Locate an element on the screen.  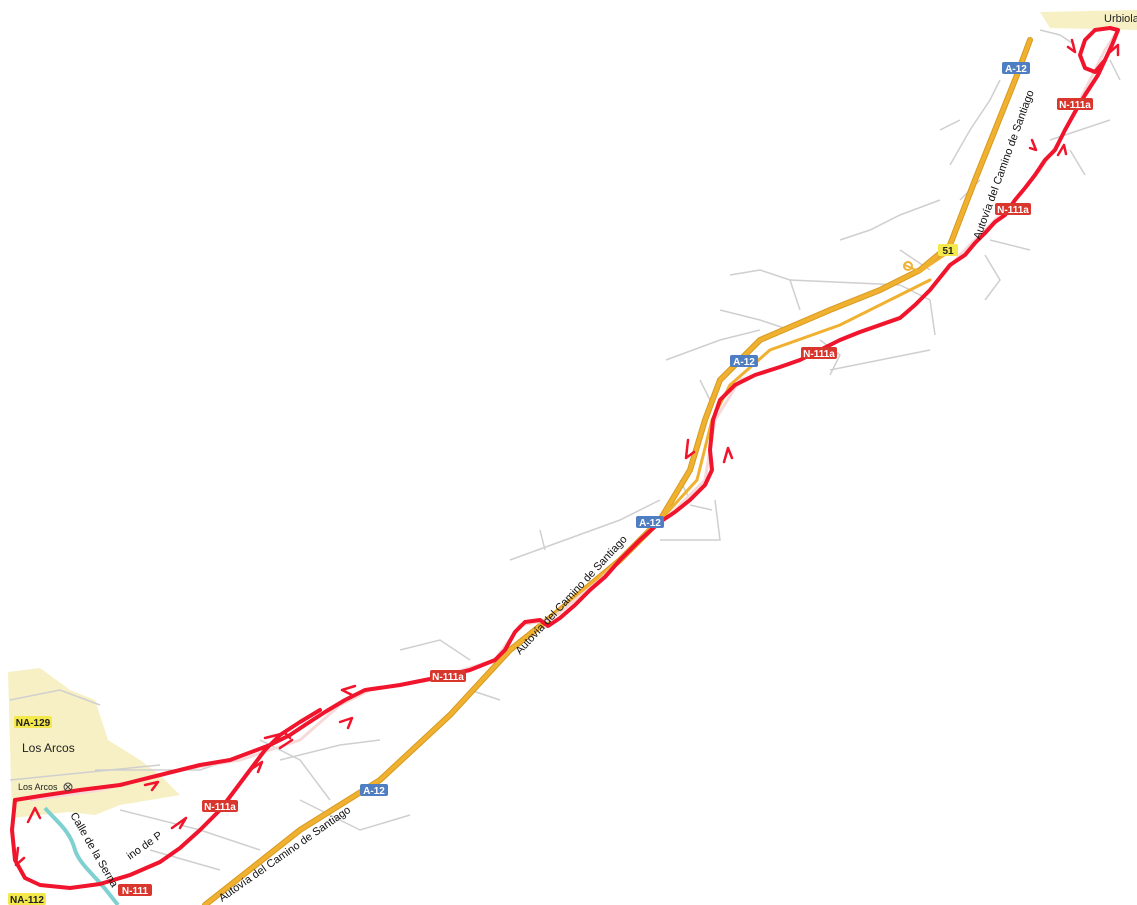
church-icon is located at coordinates (68, 787).